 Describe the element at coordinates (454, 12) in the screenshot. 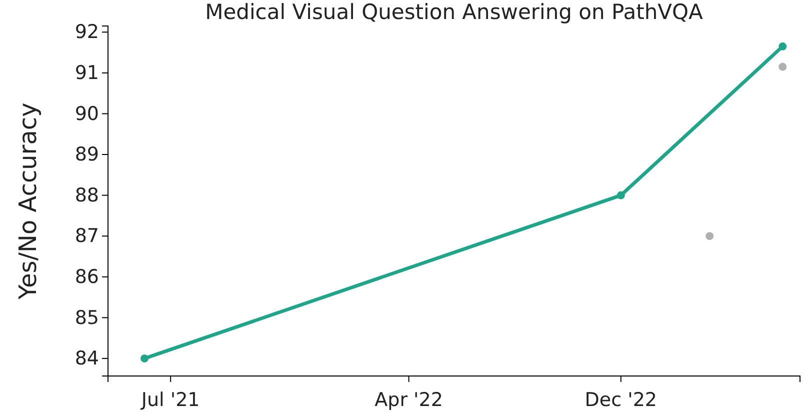

I see `chart-title: Medical Visual Question Answering on PathVQA` at that location.